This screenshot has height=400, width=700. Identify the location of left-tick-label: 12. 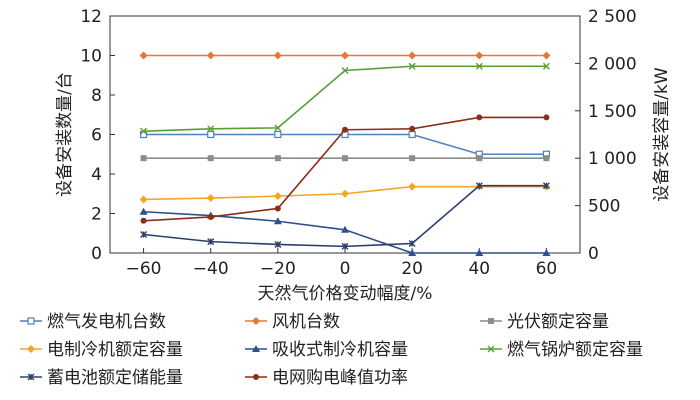
(91, 17).